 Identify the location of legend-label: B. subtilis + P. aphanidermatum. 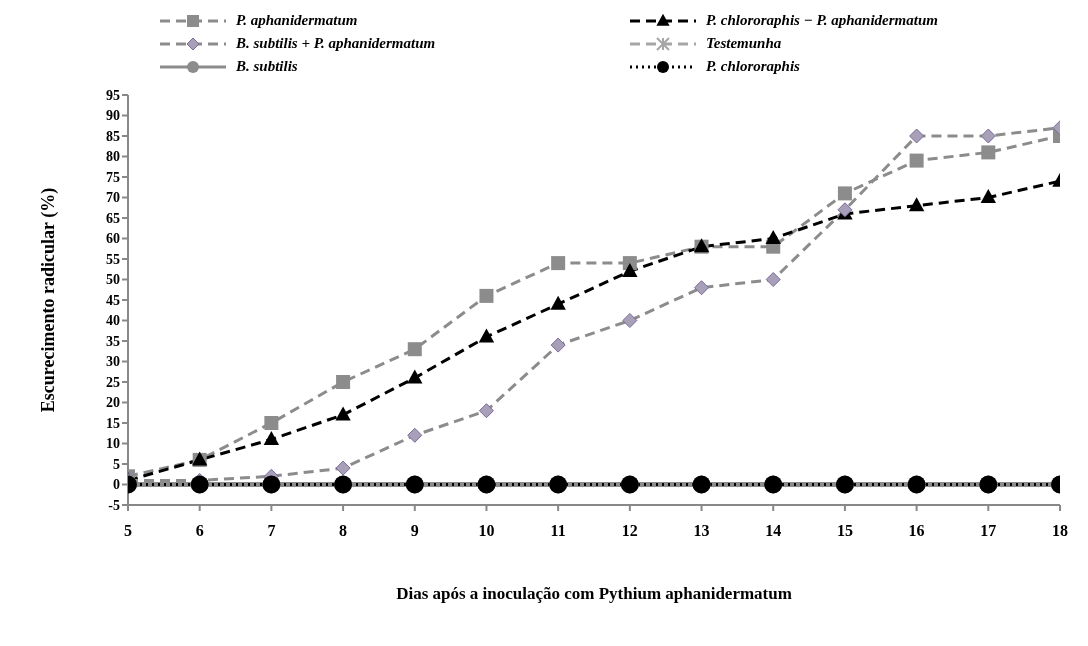
(336, 43).